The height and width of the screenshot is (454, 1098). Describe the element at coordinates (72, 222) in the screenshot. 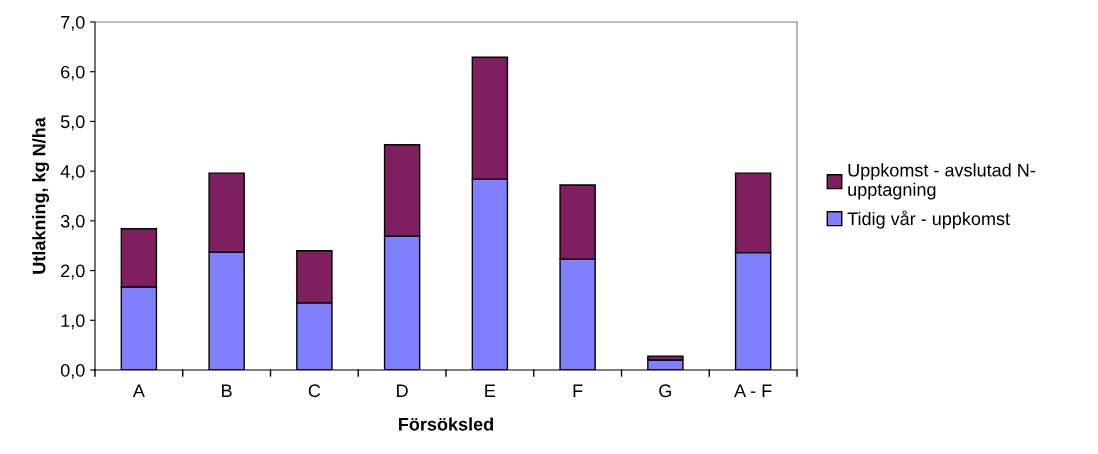

I see `y-tick-label: 3,0` at that location.